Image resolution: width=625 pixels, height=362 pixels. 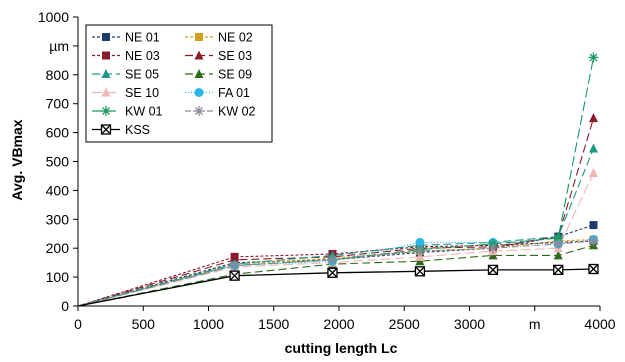 I want to click on y-tick-label: 700, so click(x=58, y=104).